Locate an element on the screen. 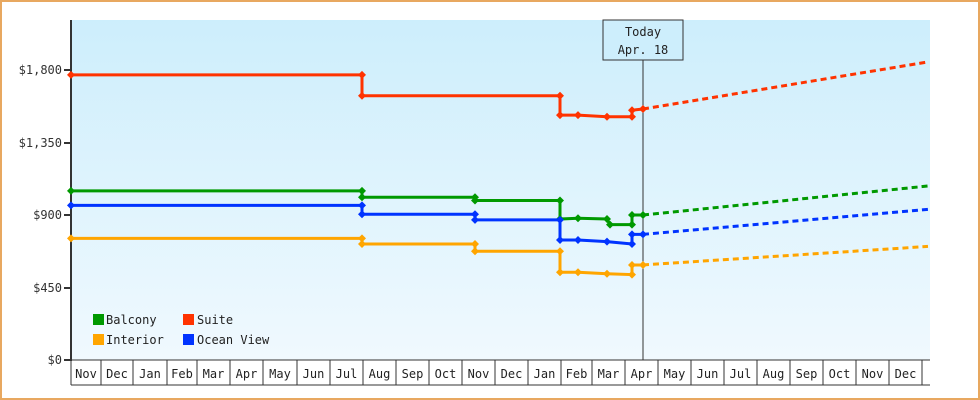  y-tick-label: $0 is located at coordinates (55, 360).